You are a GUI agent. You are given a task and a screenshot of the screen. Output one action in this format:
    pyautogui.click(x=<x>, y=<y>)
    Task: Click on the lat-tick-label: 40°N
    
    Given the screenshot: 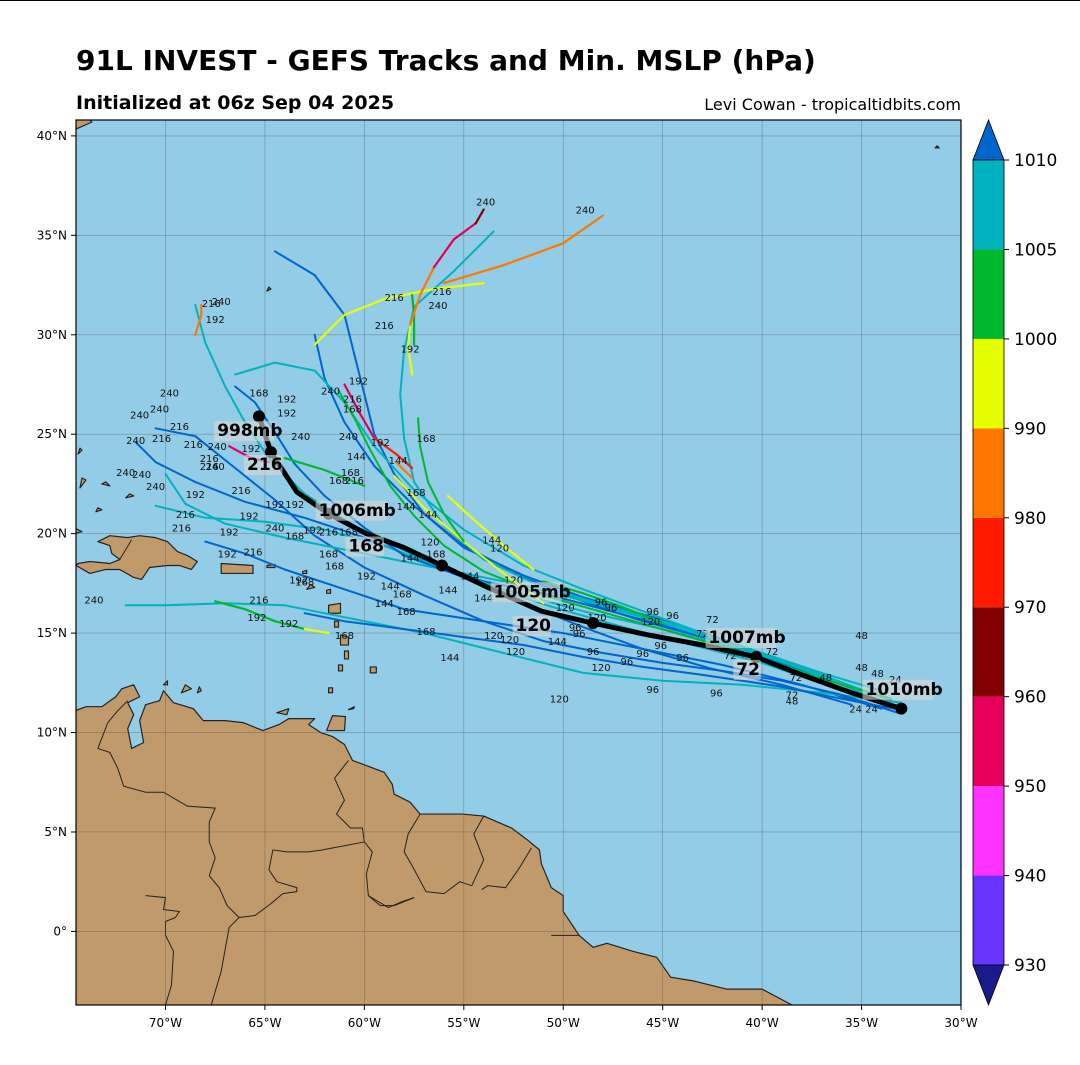 What is the action you would take?
    pyautogui.click(x=52, y=136)
    